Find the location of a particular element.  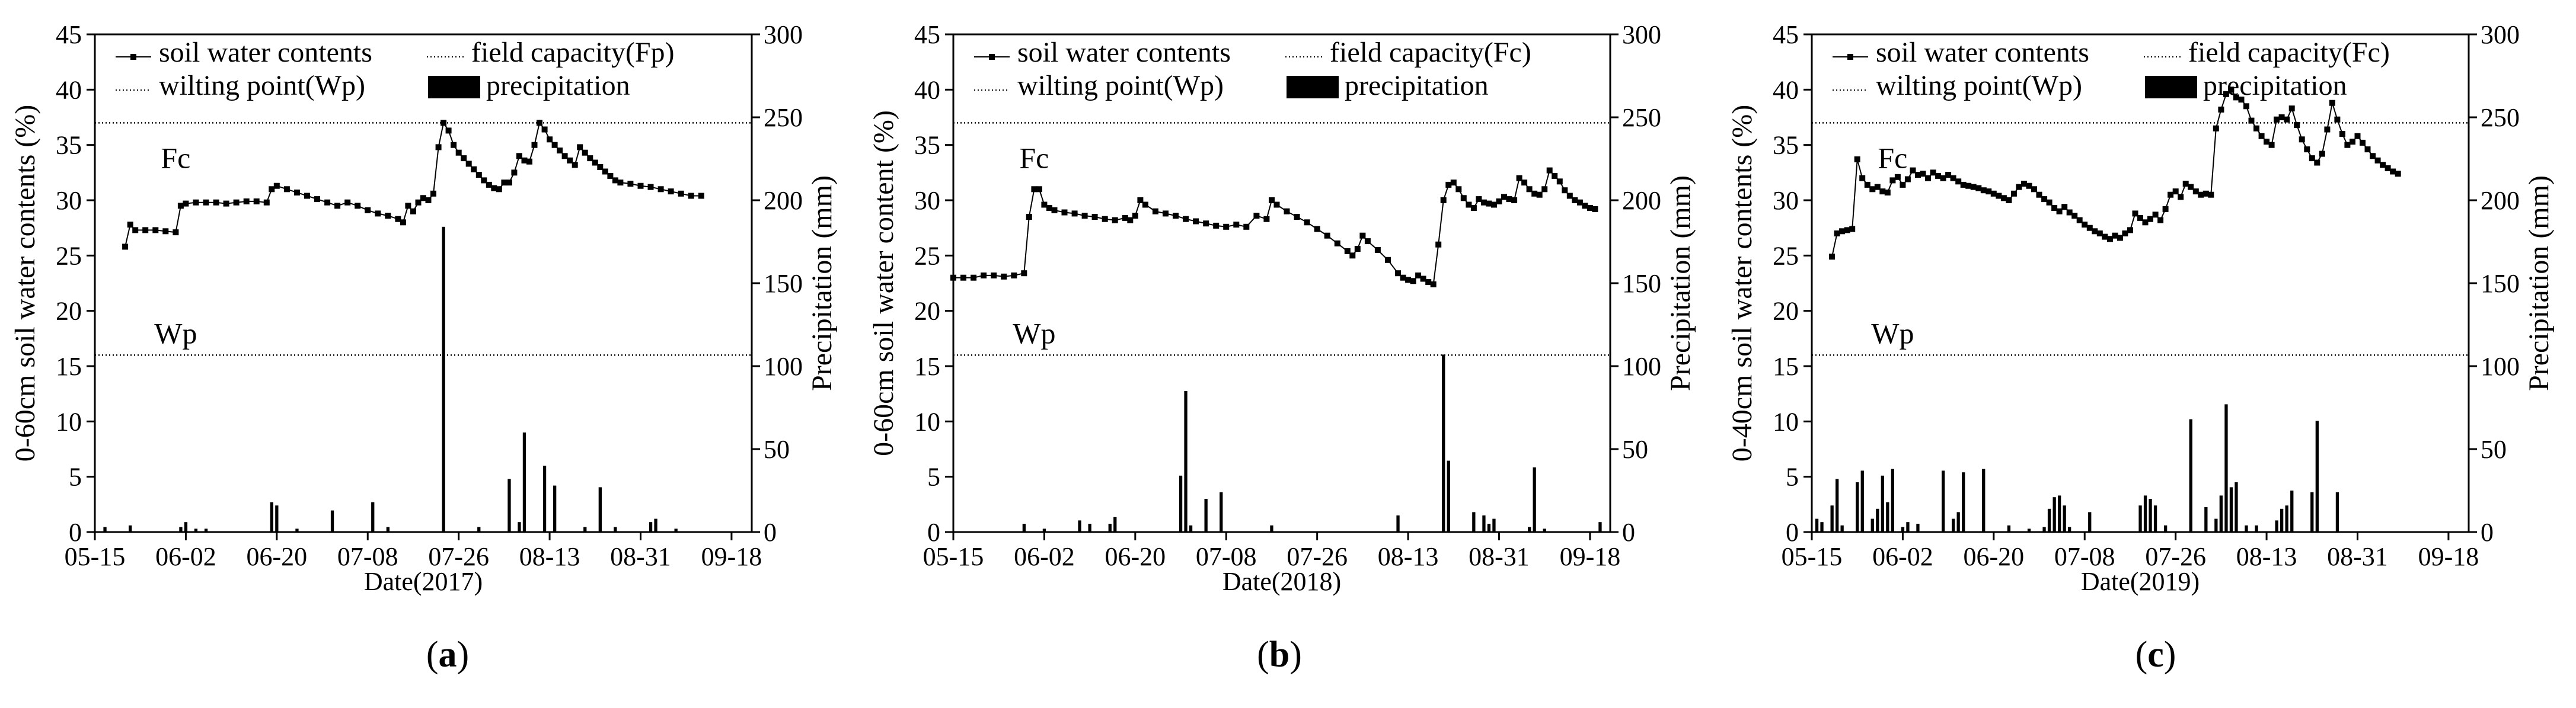

x-tick-label: 07-08 is located at coordinates (2084, 556).